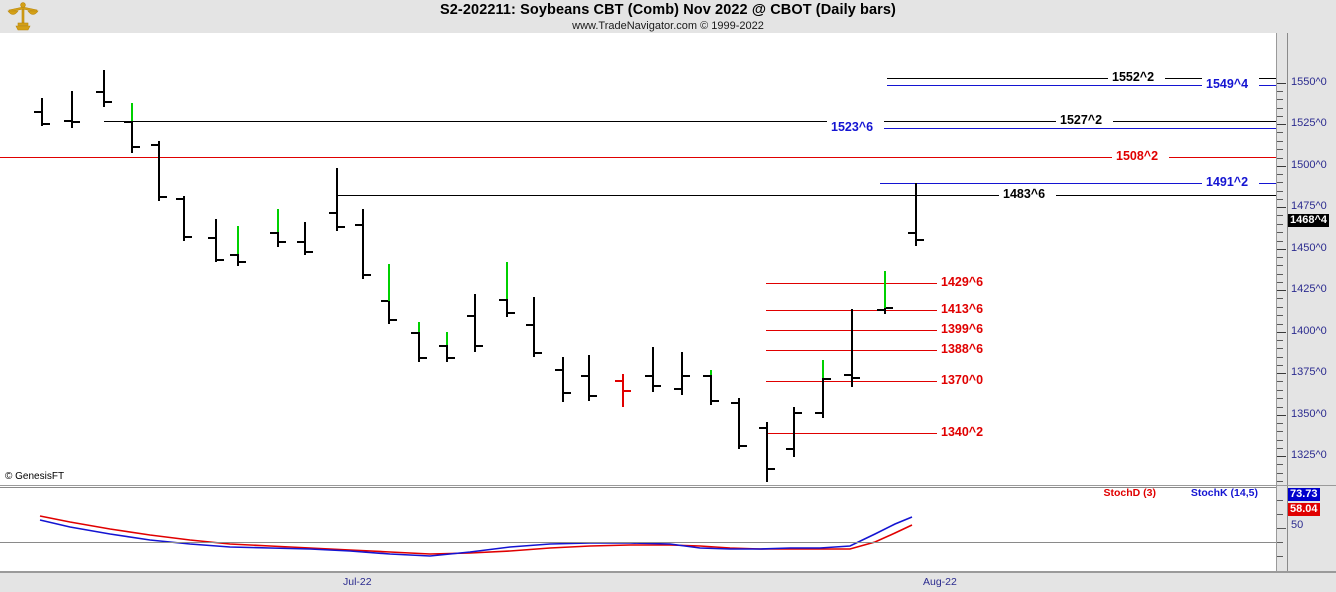 The height and width of the screenshot is (592, 1336). Describe the element at coordinates (1133, 77) in the screenshot. I see `price-level-label: 1552^2` at that location.